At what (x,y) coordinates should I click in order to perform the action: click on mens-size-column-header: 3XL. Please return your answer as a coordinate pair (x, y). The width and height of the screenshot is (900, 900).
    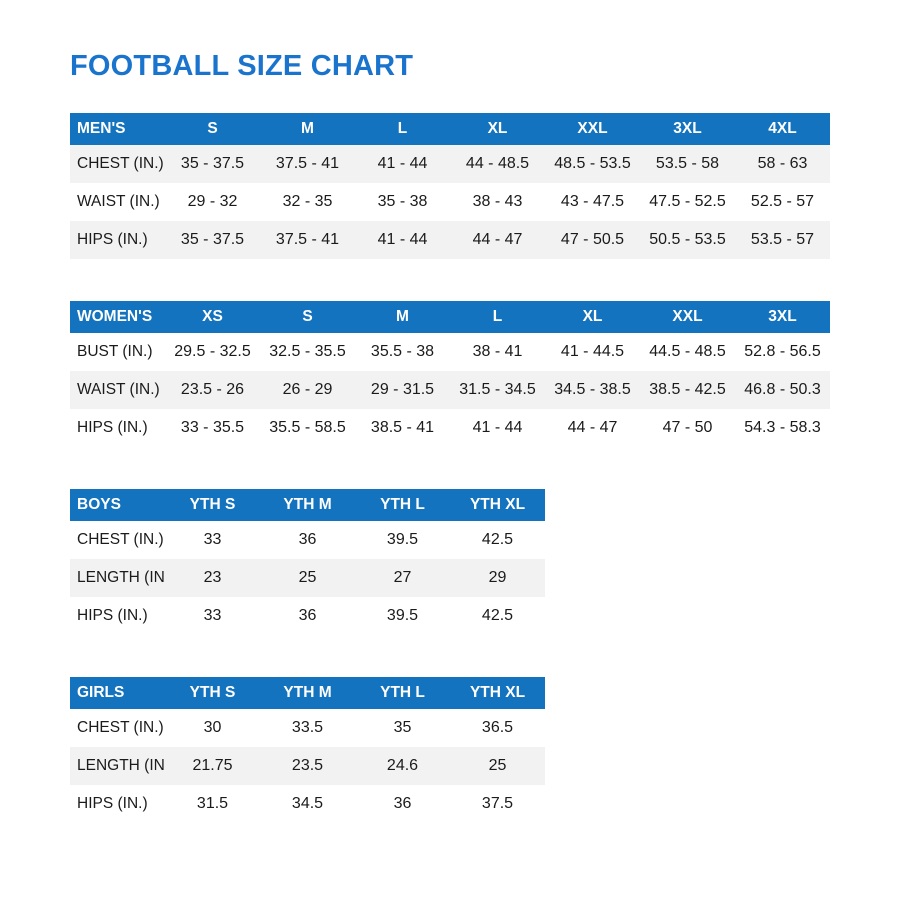
    Looking at the image, I should click on (687, 129).